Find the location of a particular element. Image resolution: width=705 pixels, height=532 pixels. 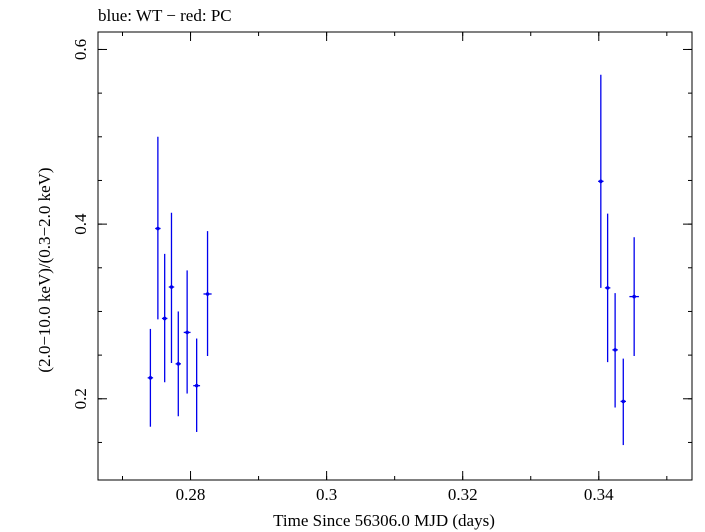

y-tick-label: 0.2 is located at coordinates (80, 398).